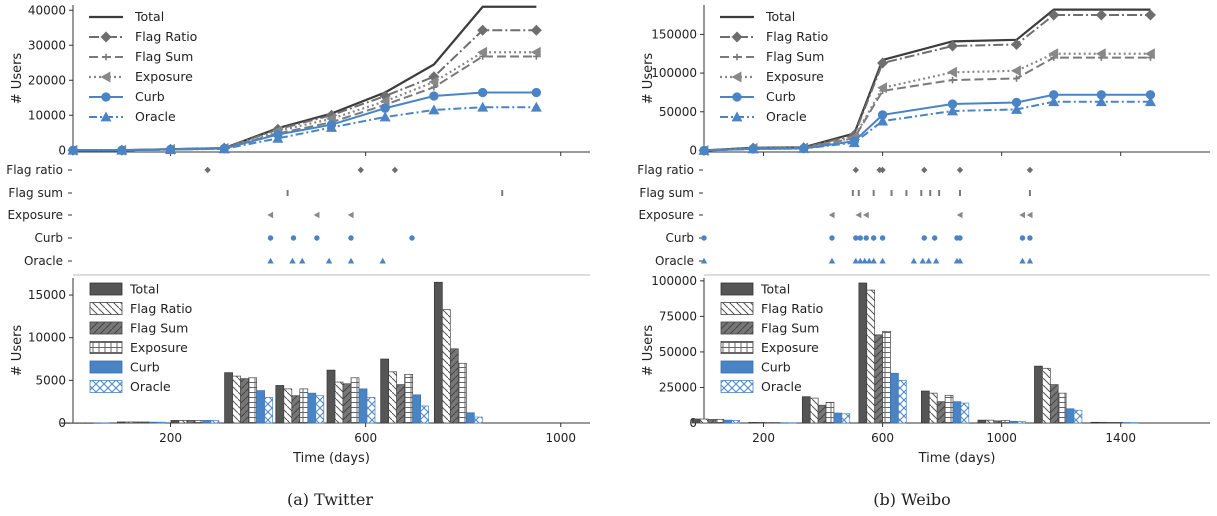  Describe the element at coordinates (106, 116) in the screenshot. I see `legend-marker-oracle` at that location.